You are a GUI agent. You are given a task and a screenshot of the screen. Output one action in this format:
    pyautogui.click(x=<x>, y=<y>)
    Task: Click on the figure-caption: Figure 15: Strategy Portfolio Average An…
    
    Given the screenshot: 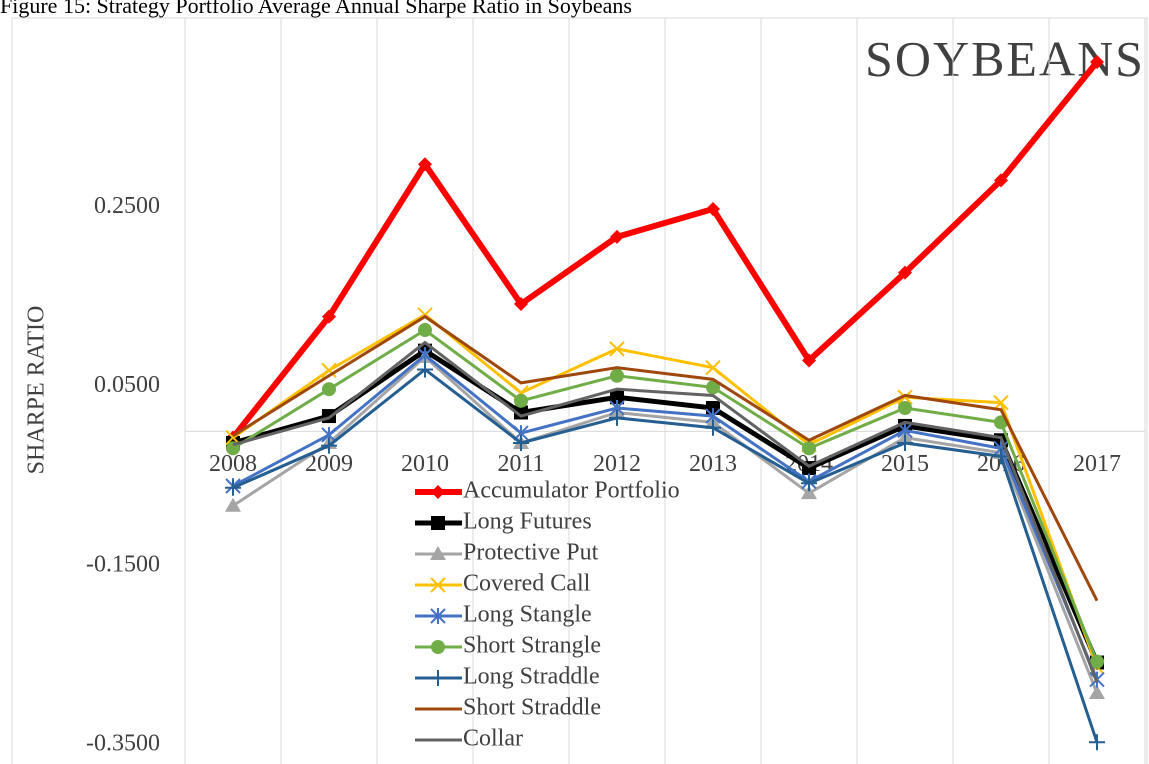 What is the action you would take?
    pyautogui.click(x=316, y=9)
    